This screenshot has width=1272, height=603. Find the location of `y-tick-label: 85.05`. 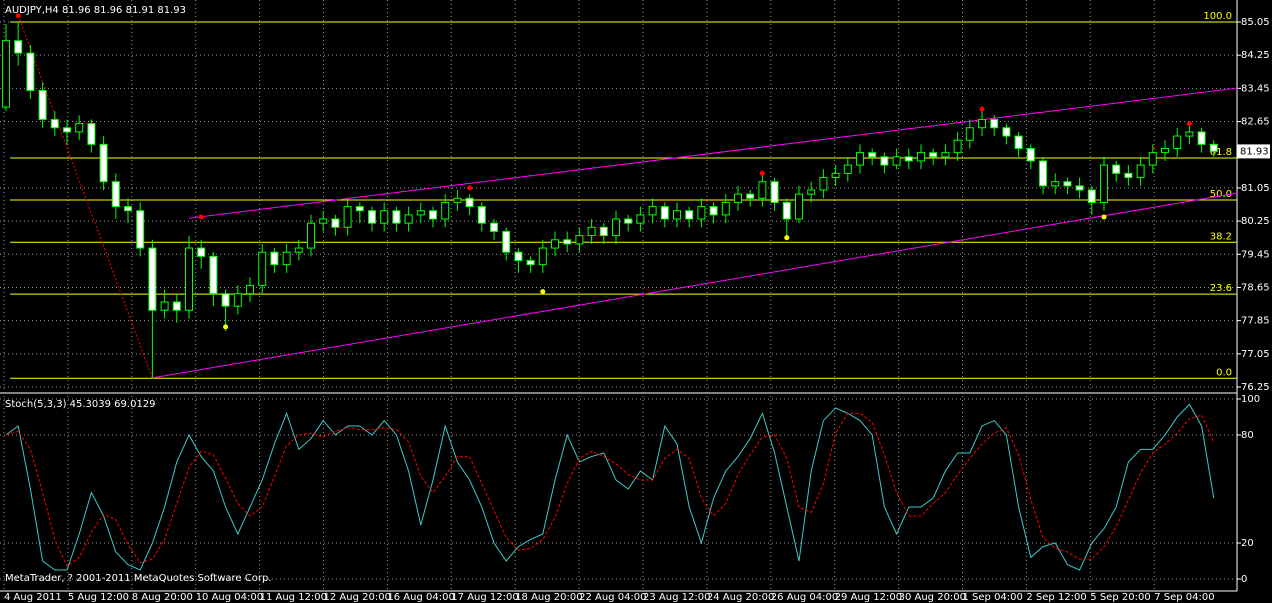

y-tick-label: 85.05 is located at coordinates (1255, 22).